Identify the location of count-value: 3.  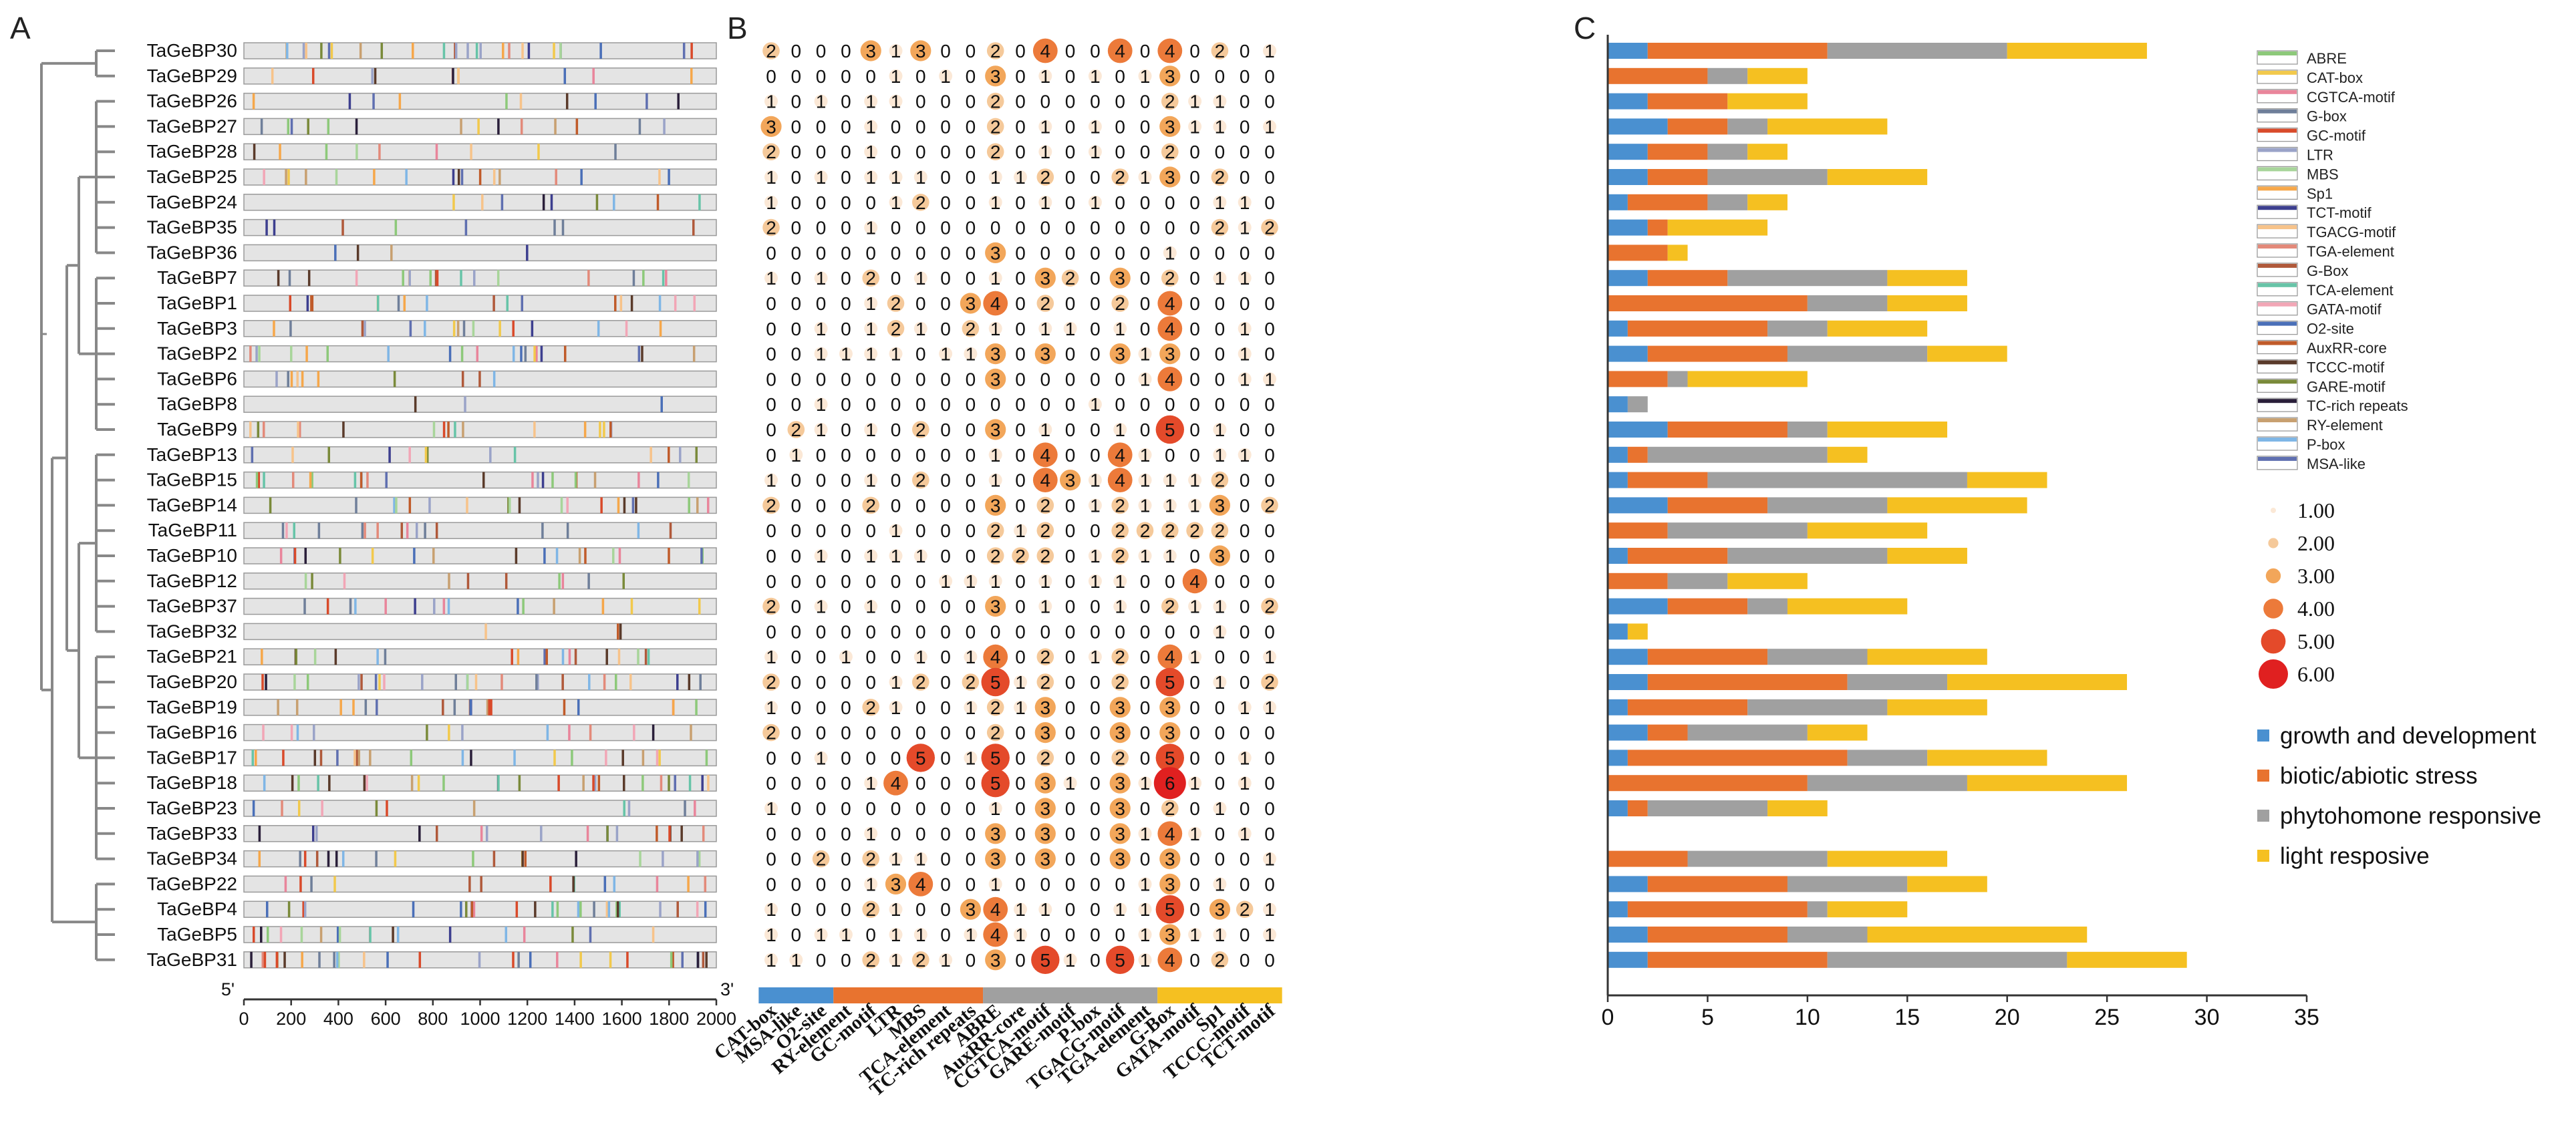
(995, 354).